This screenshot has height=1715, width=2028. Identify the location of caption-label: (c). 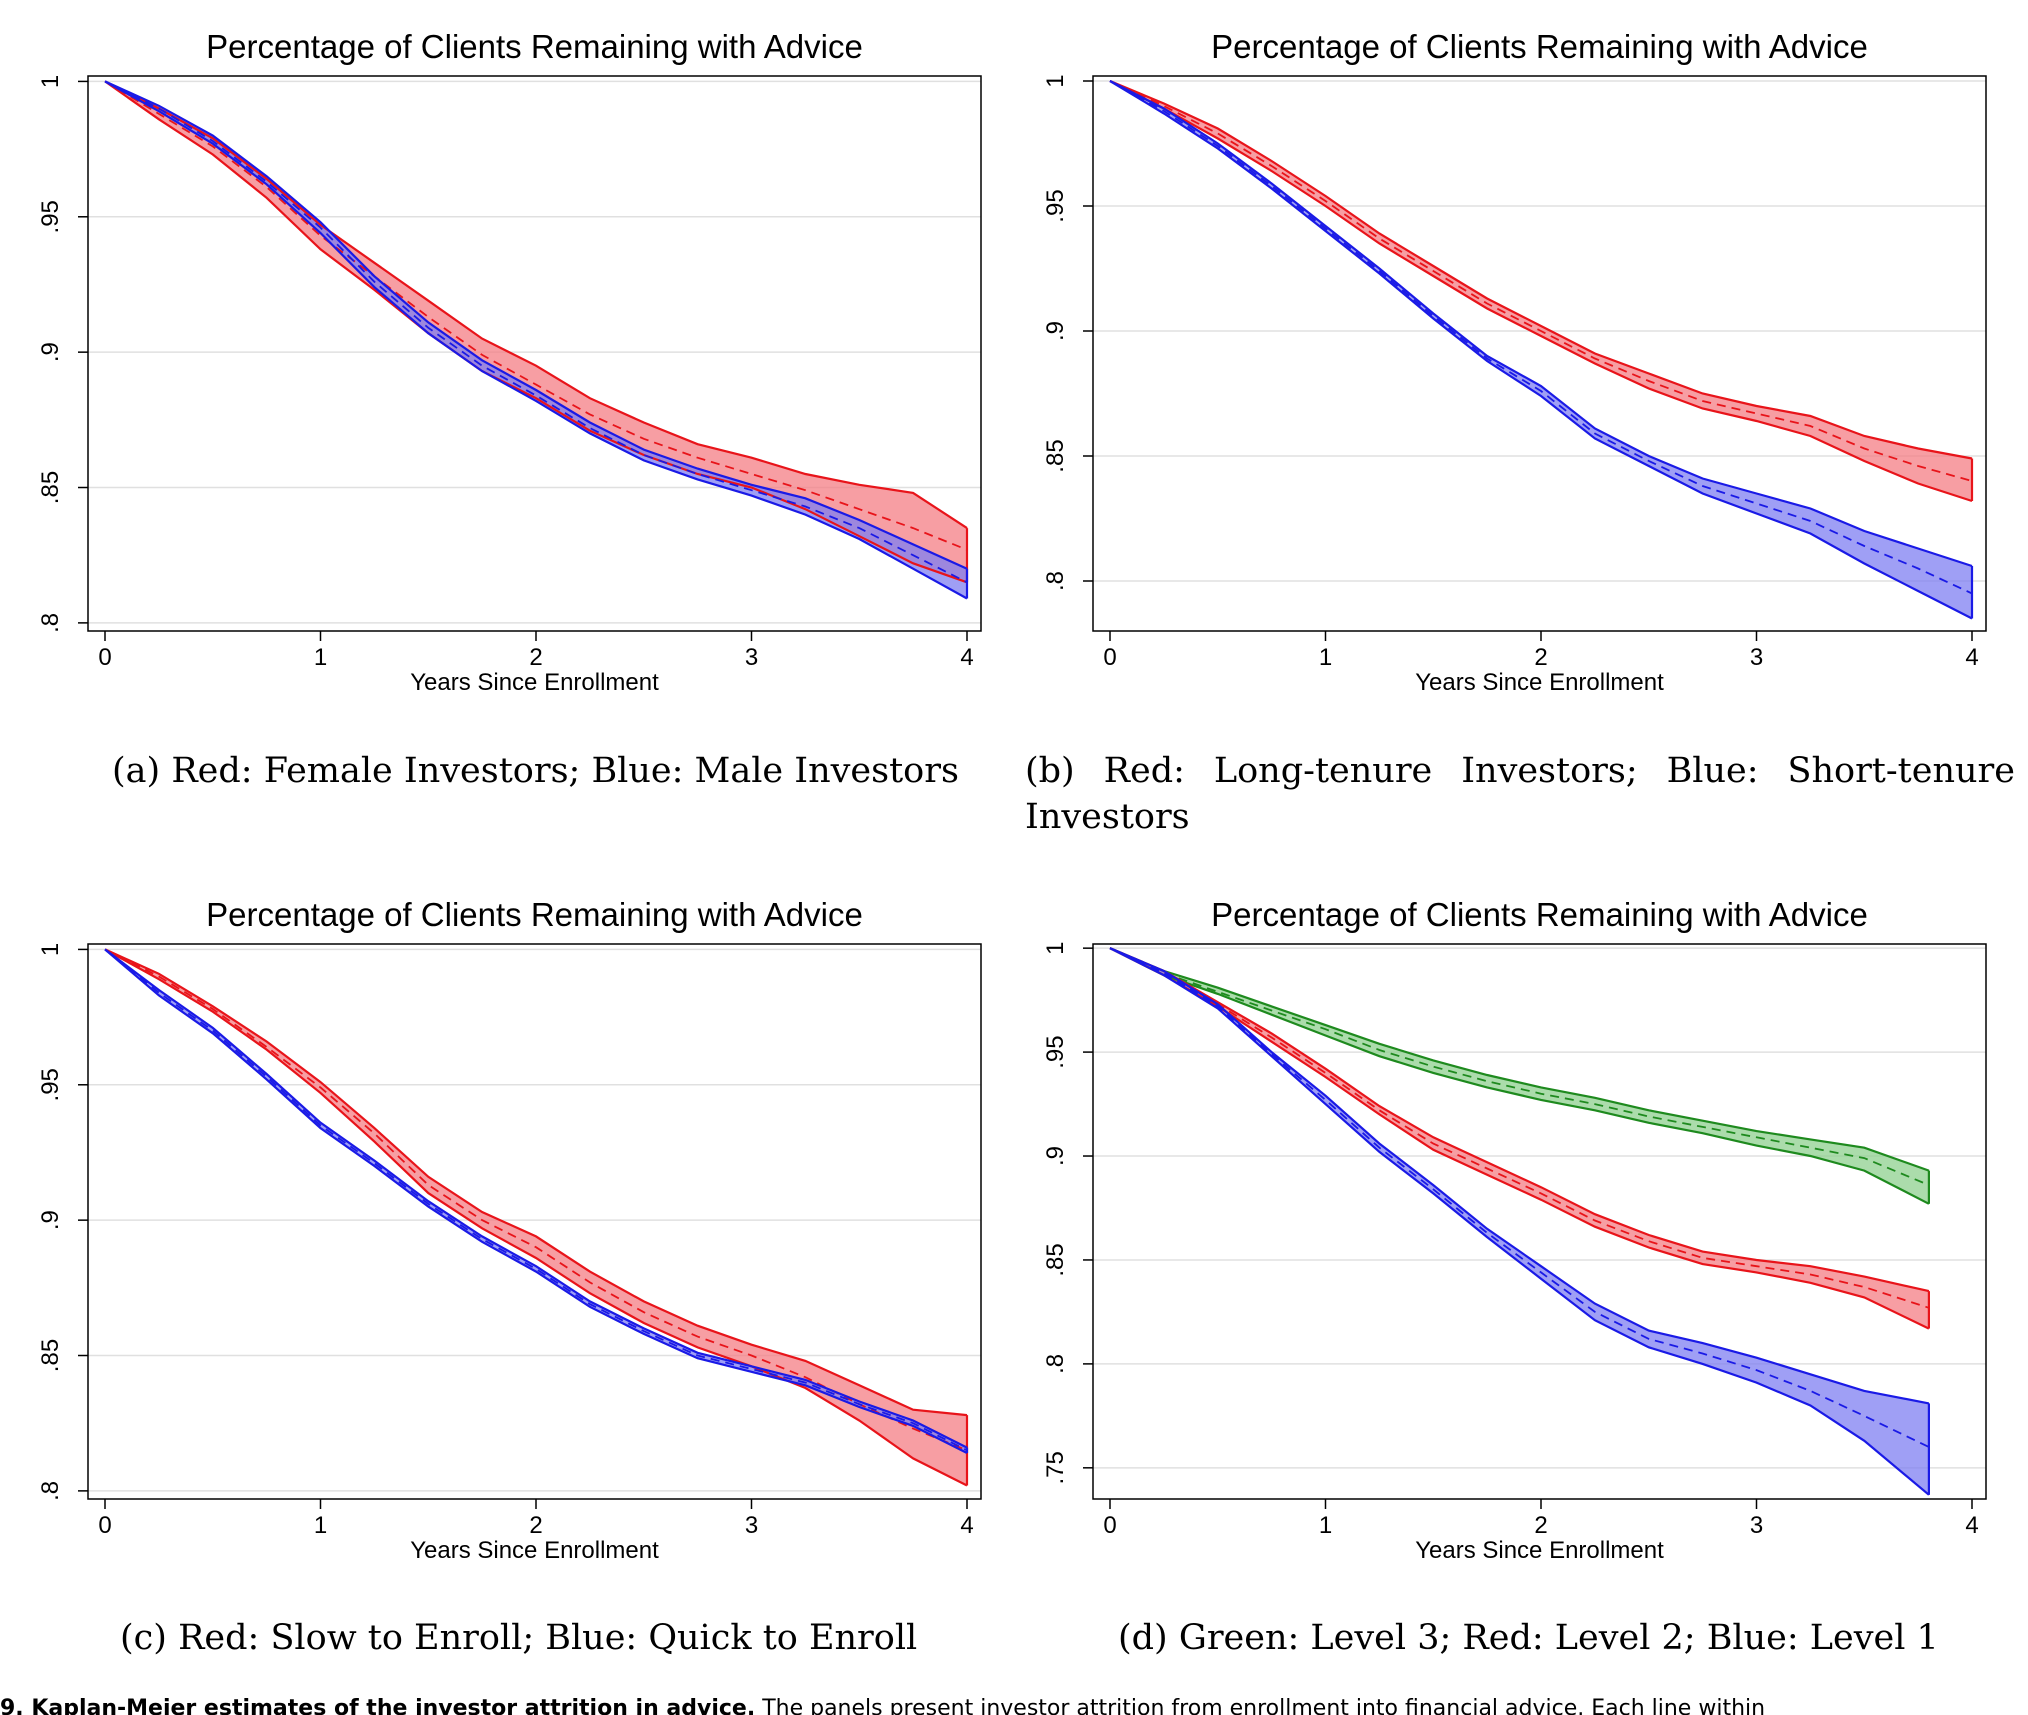
(143, 1638).